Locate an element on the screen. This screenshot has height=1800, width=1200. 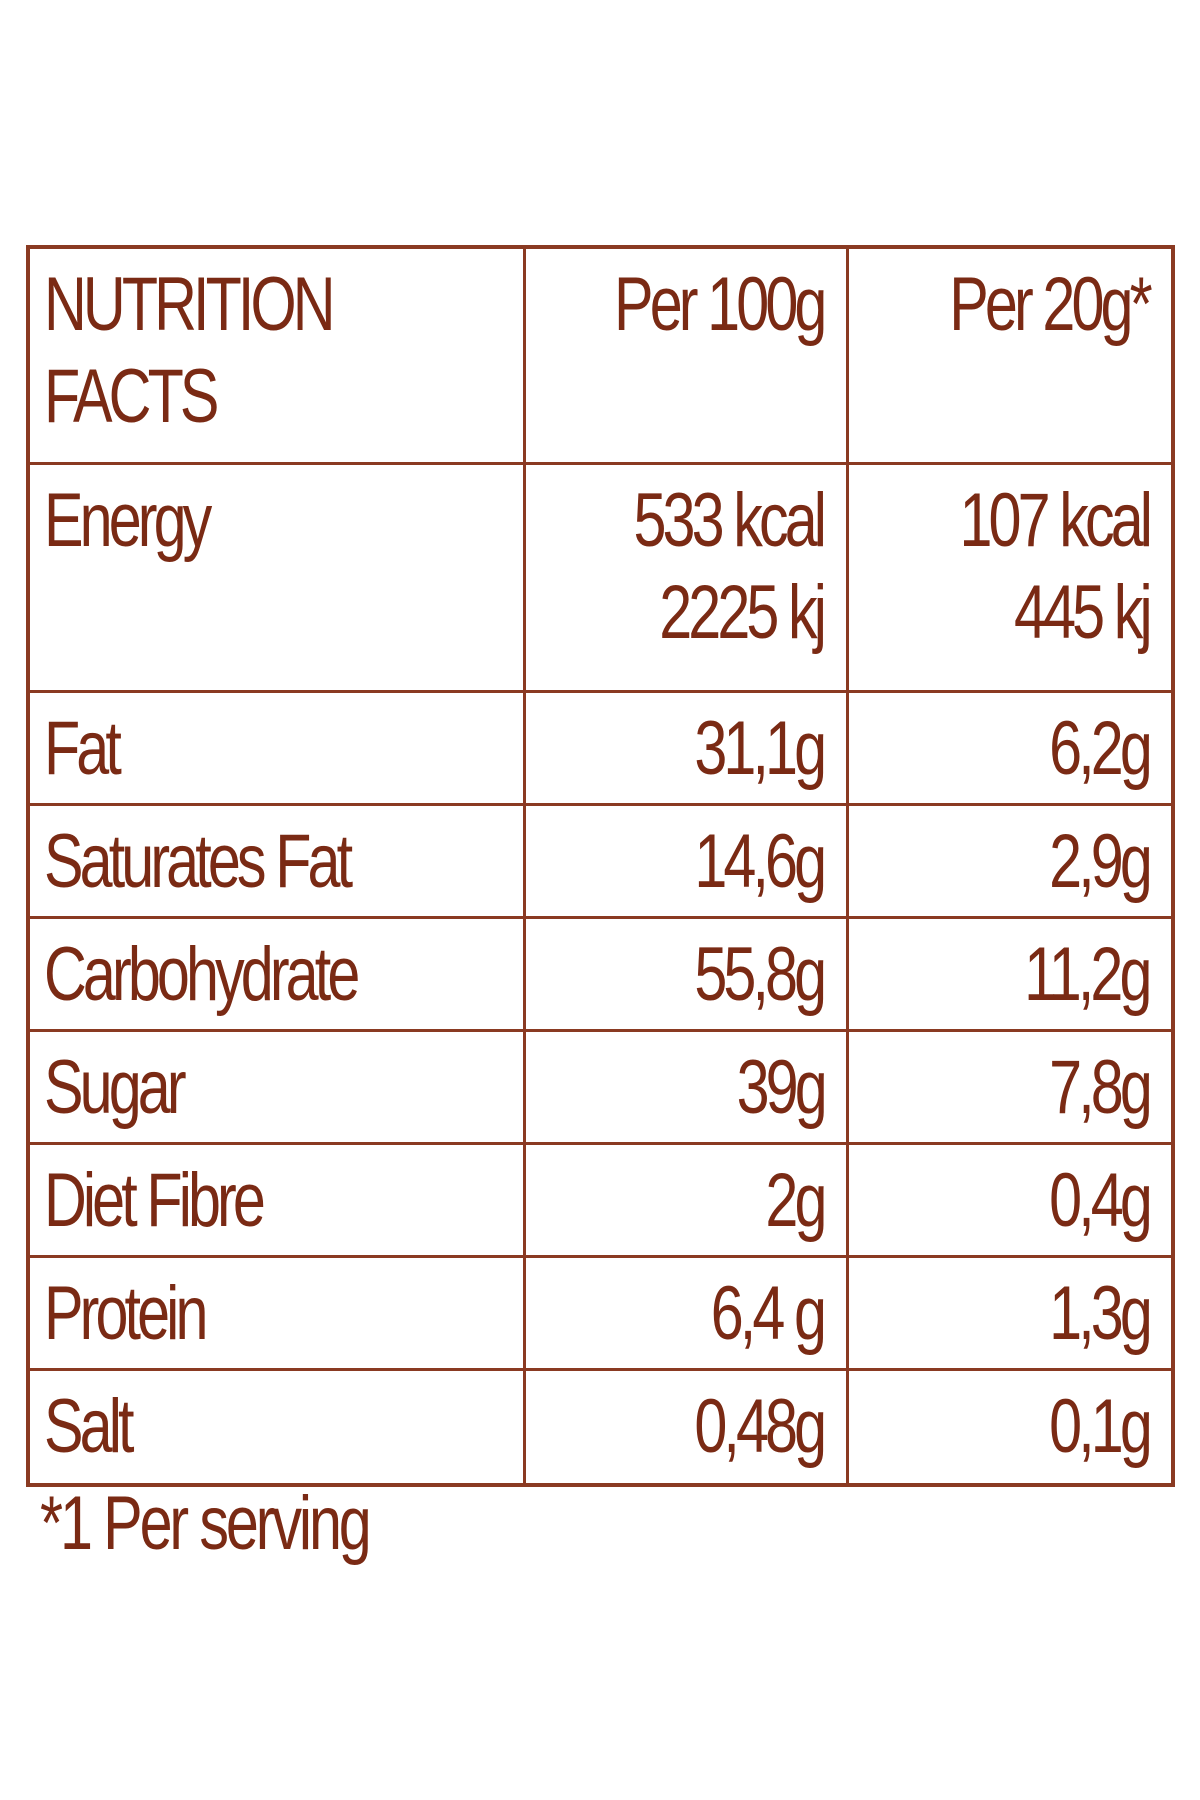
table-row: Diet Fibre 2g 0,4g is located at coordinates (600, 1199).